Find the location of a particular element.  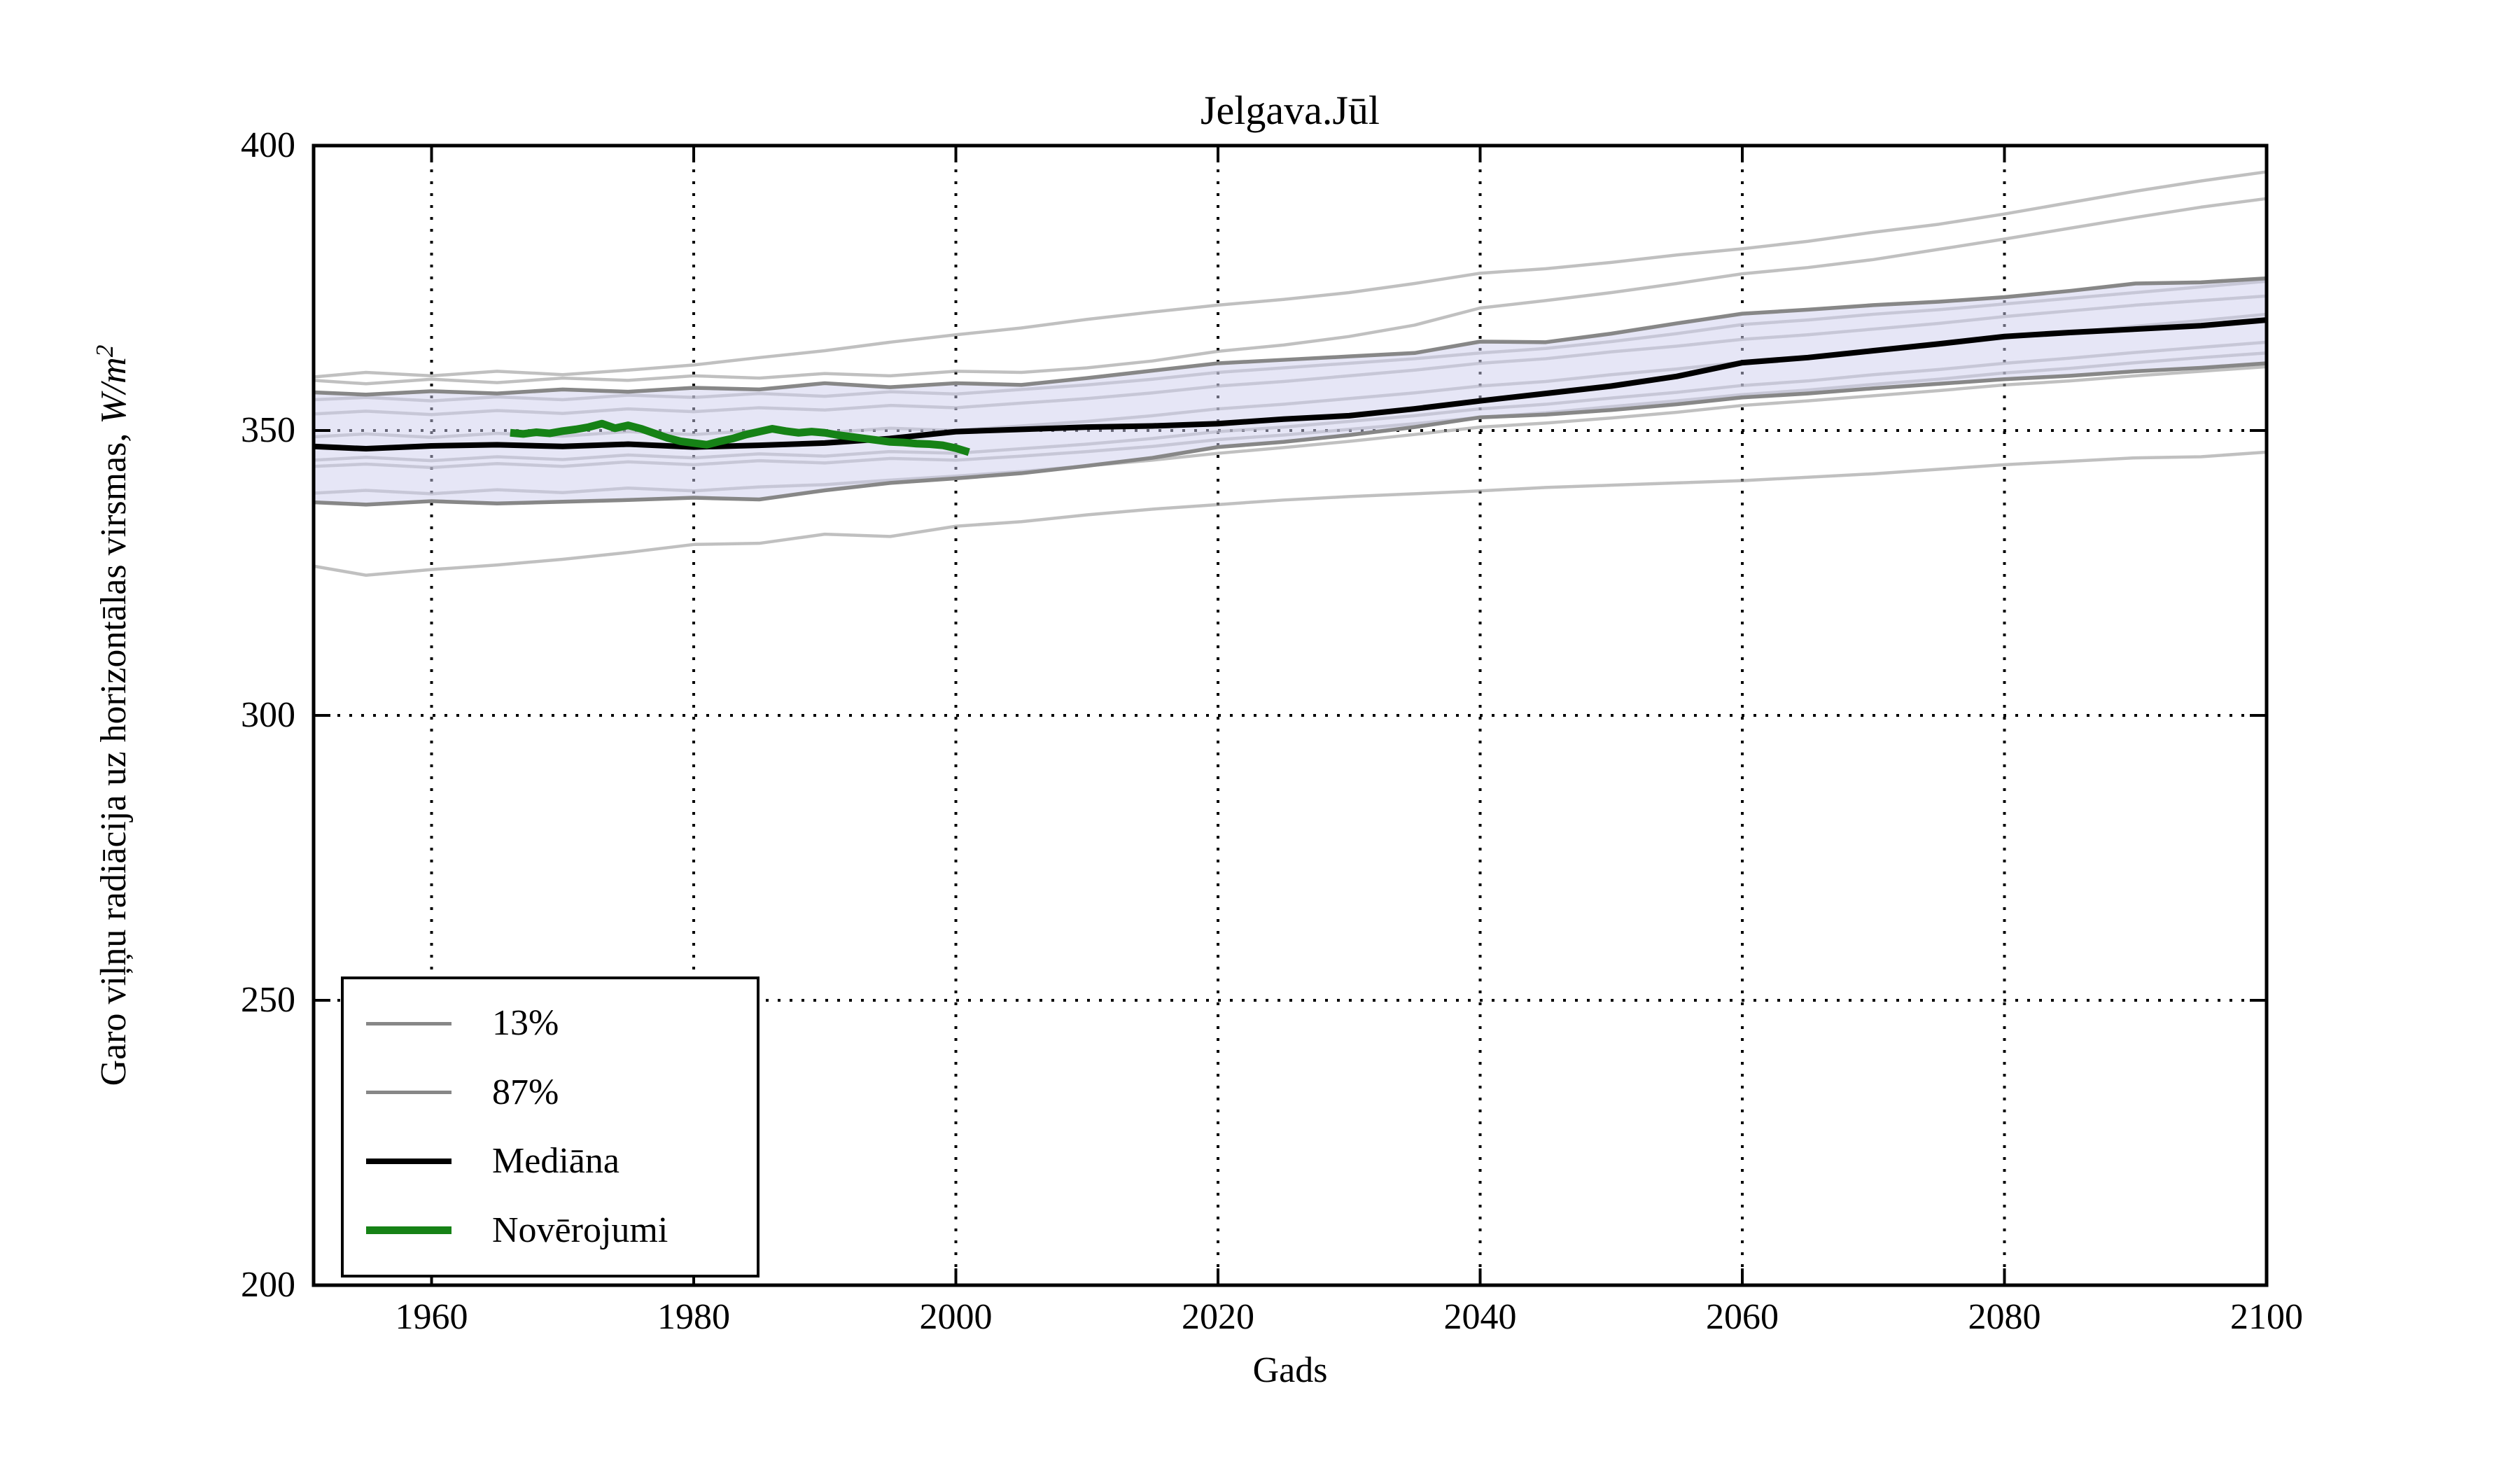

median-line is located at coordinates (1290, 384).